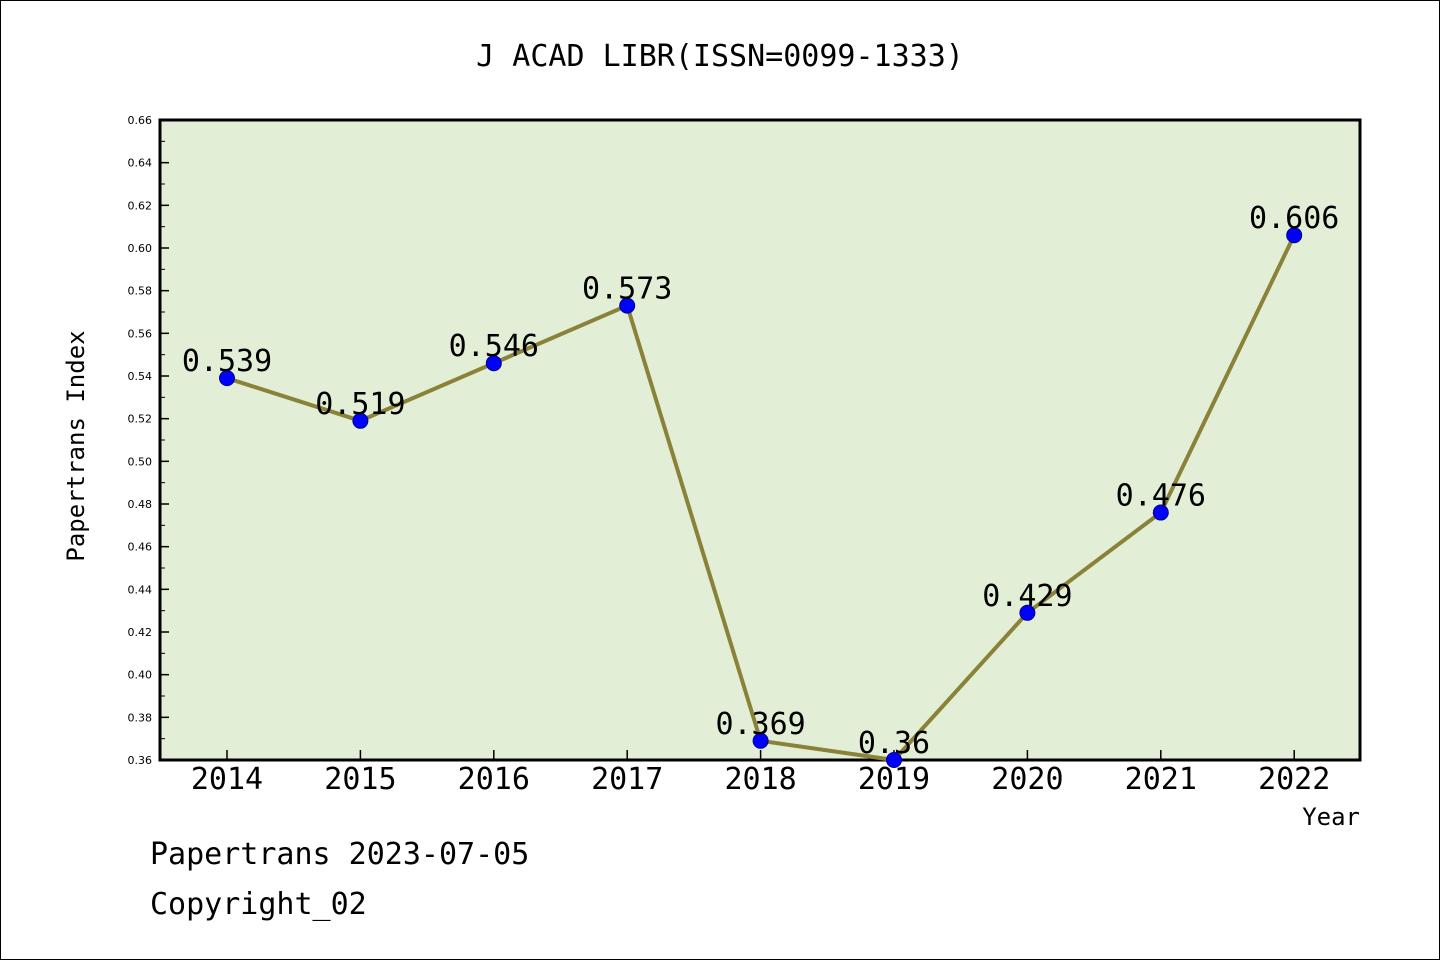 The width and height of the screenshot is (1440, 960). I want to click on x-tick-label: 2017, so click(627, 779).